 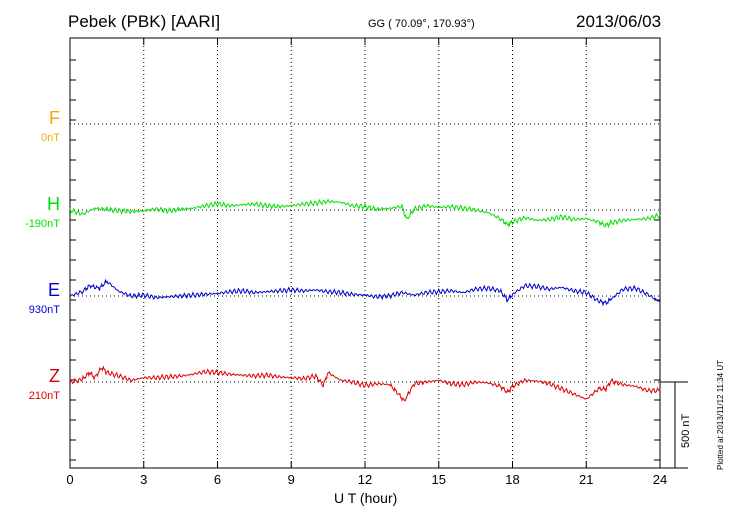 I want to click on x-tick-label: 9, so click(x=291, y=479).